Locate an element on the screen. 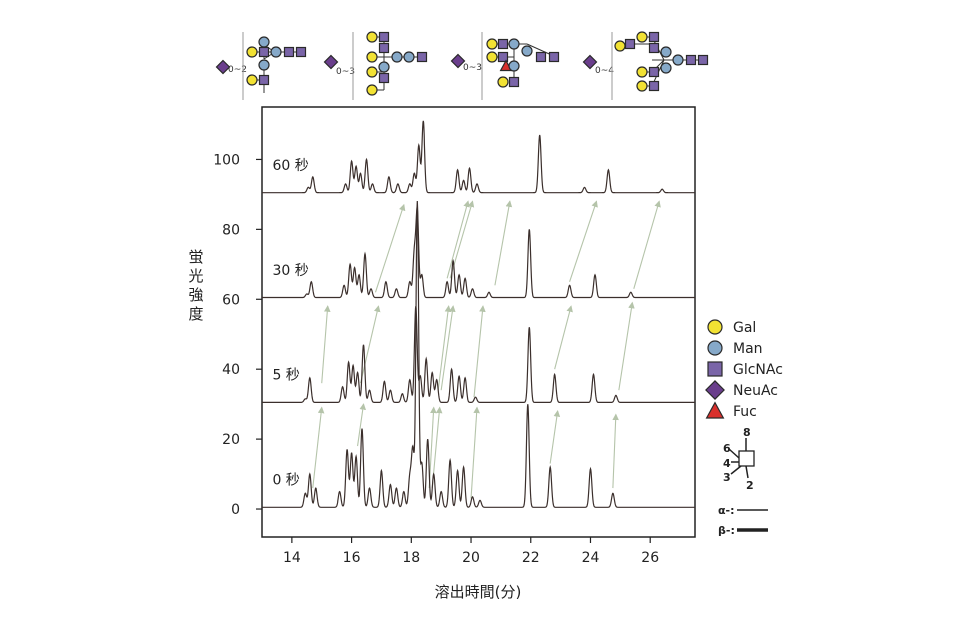  glcnac-legend-symbol is located at coordinates (715, 369).